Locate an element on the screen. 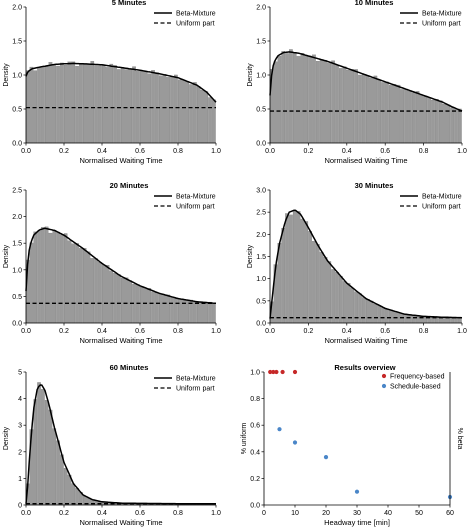 This screenshot has width=474, height=527. legend: Frequency-based Schedule-based is located at coordinates (413, 382).